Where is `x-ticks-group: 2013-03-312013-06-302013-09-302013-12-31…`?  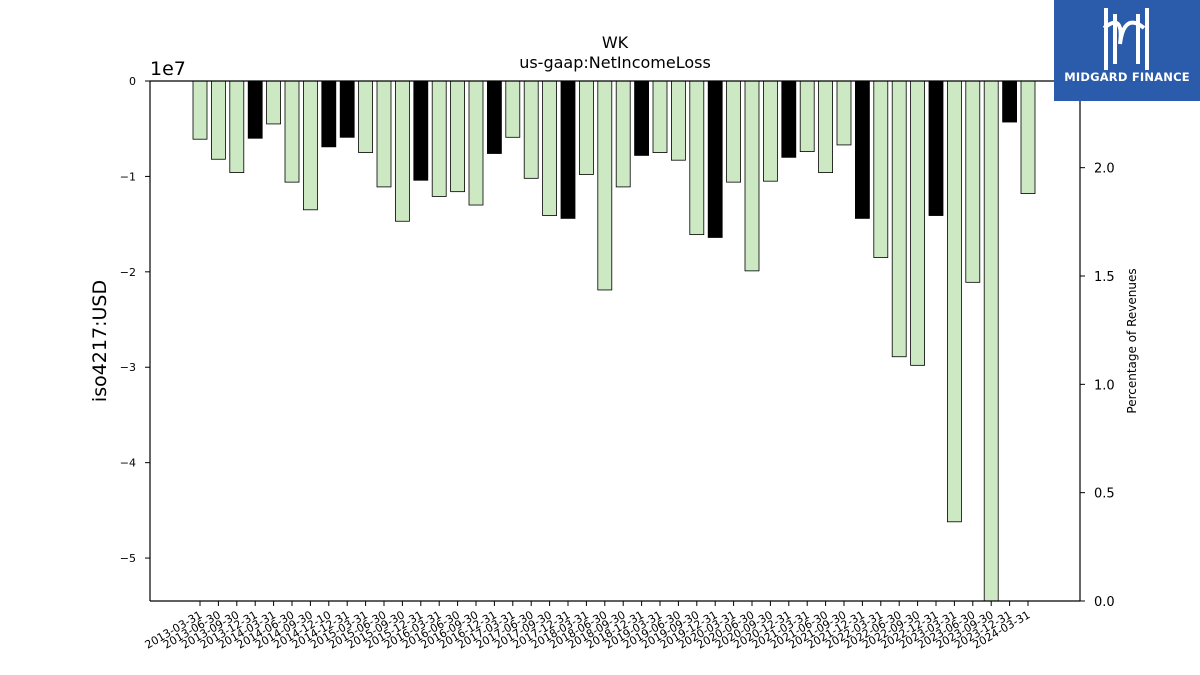
x-ticks-group: 2013-03-312013-06-302013-09-302013-12-31… is located at coordinates (588, 626).